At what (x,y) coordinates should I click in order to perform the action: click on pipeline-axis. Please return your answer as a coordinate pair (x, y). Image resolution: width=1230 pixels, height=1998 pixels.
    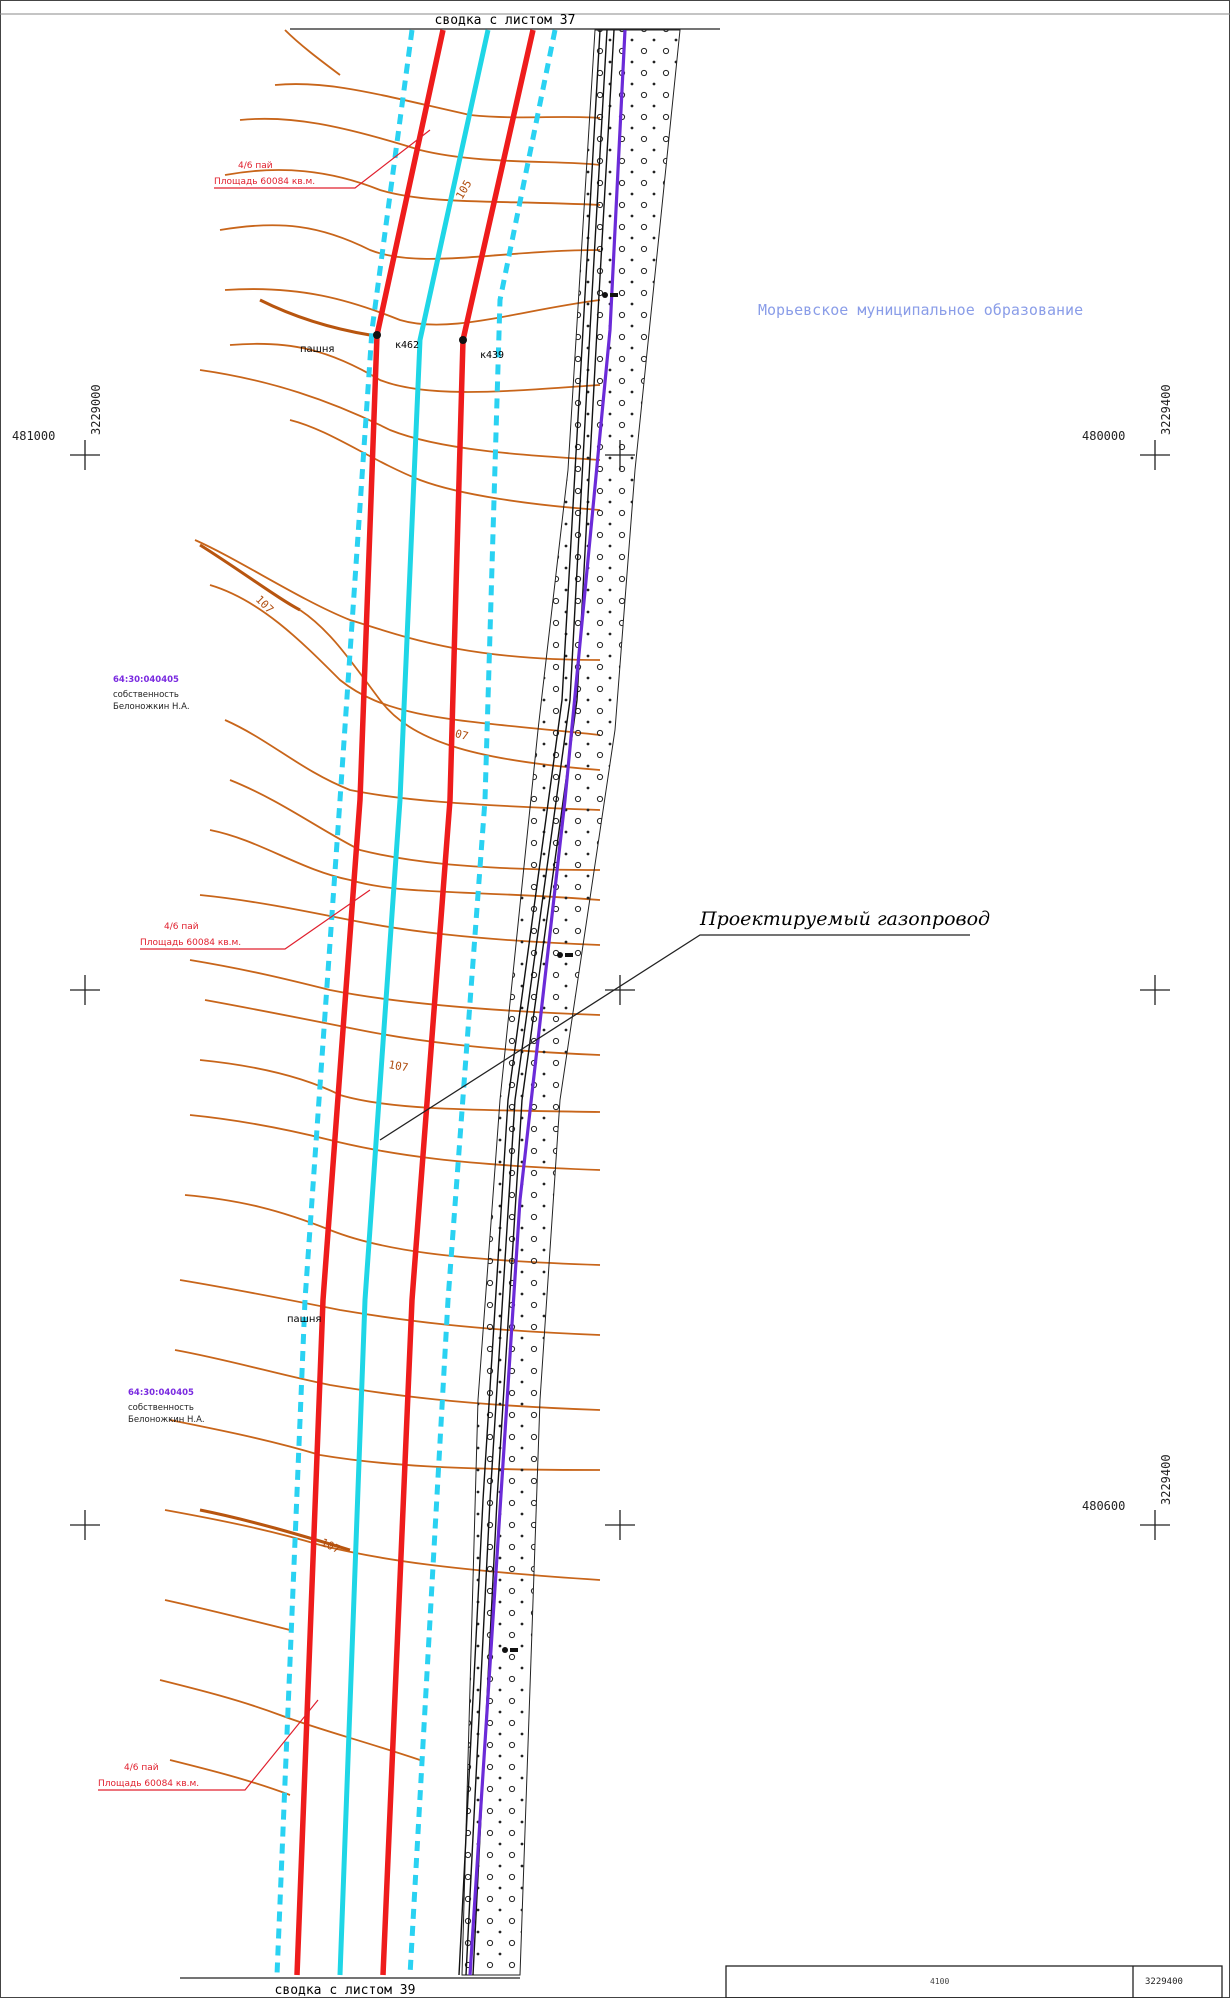
    Looking at the image, I should click on (414, 1002).